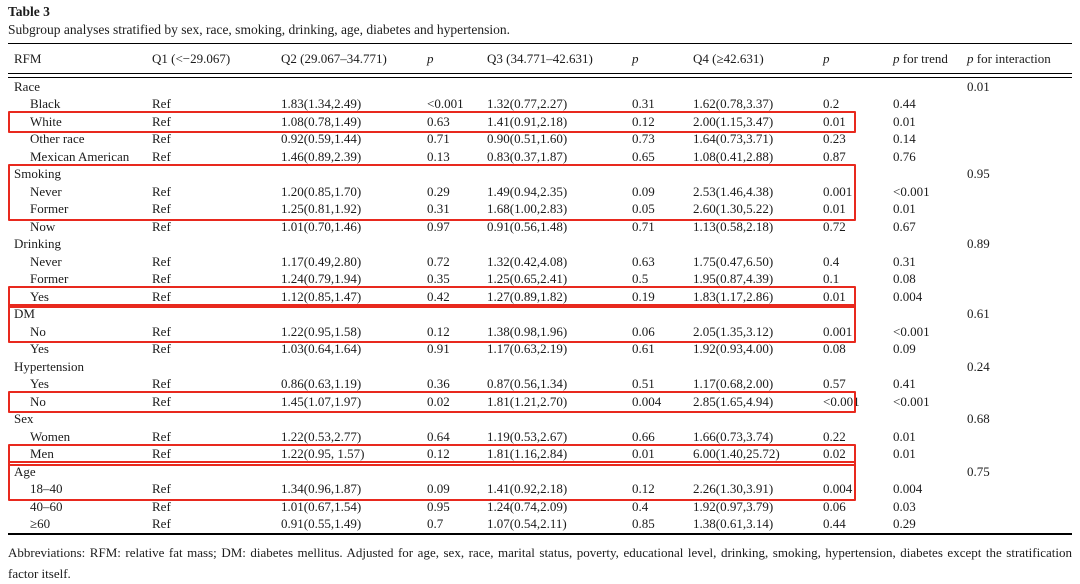 This screenshot has width=1080, height=584. What do you see at coordinates (24, 419) in the screenshot?
I see `row-label: Sex` at bounding box center [24, 419].